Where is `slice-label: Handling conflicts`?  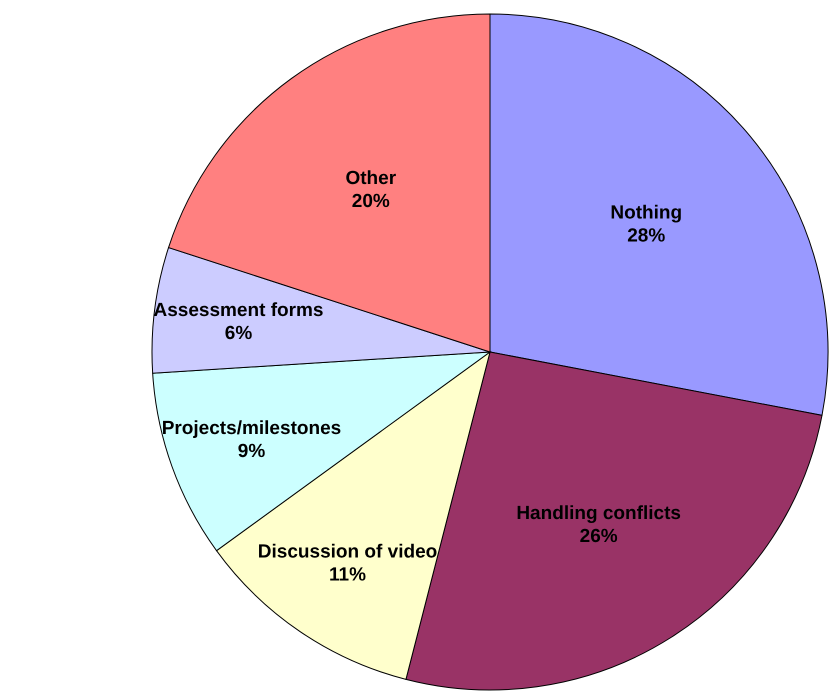
slice-label: Handling conflicts is located at coordinates (599, 513).